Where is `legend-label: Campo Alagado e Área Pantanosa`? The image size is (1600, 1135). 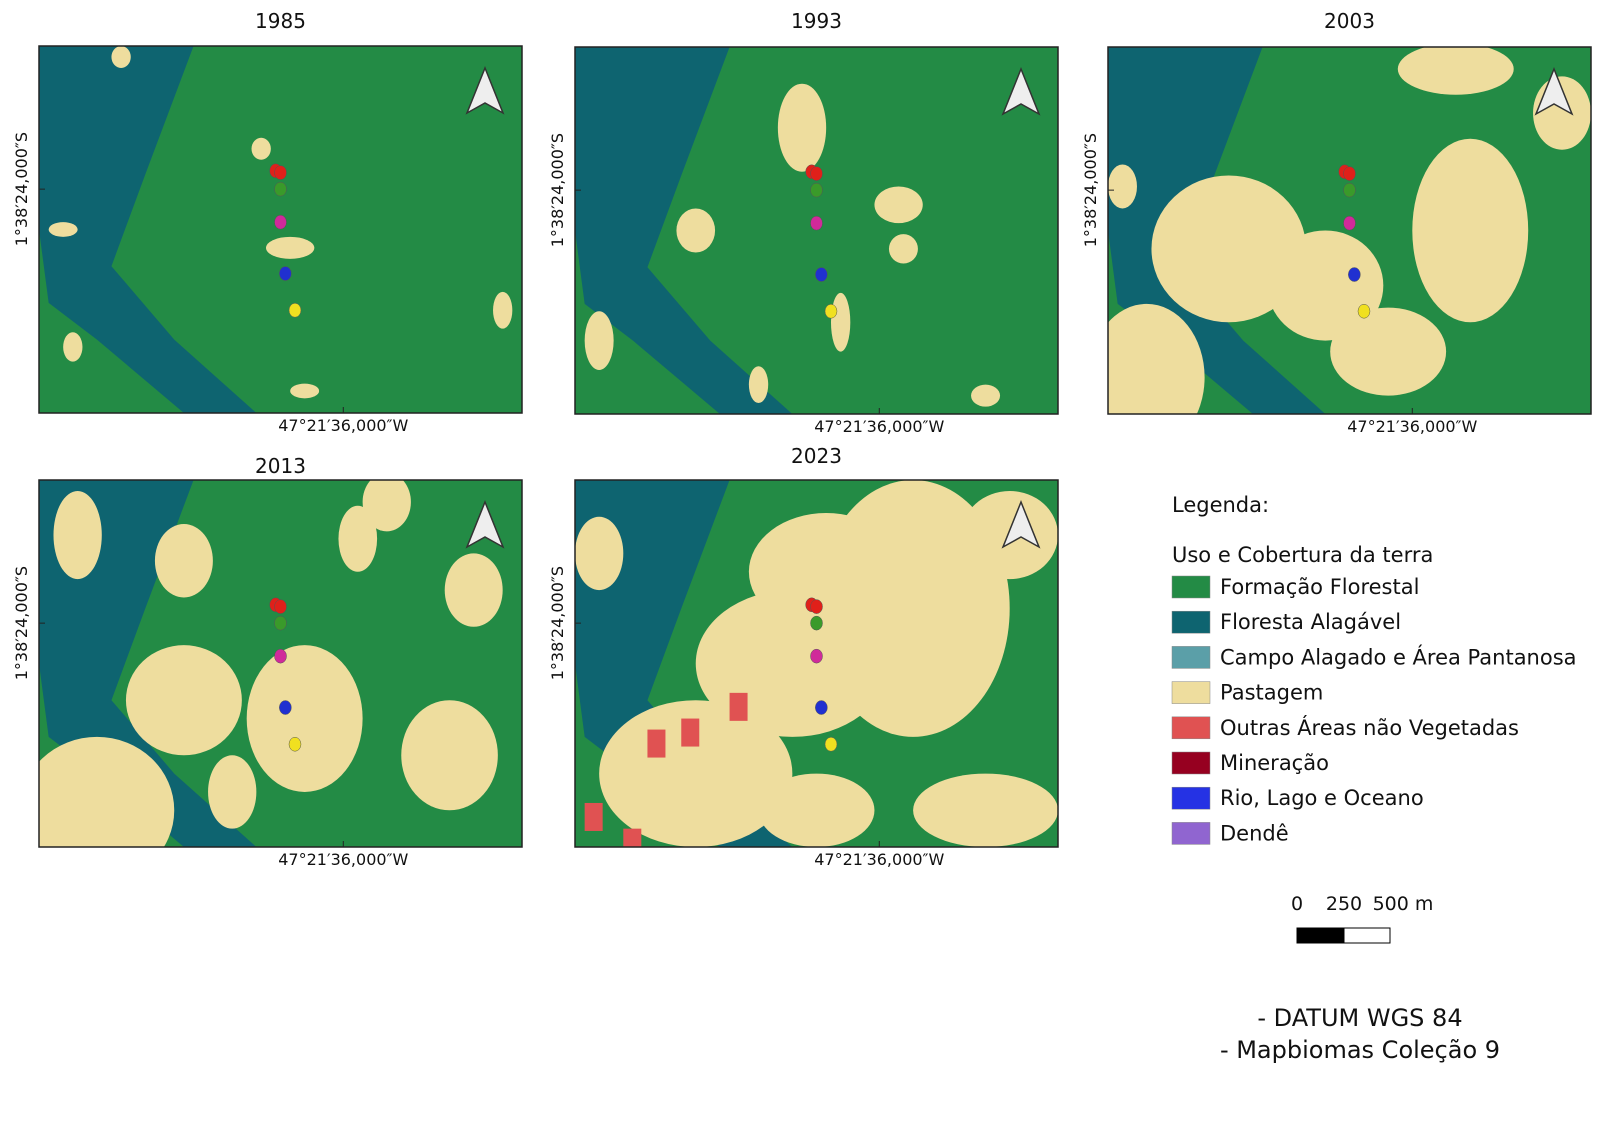
legend-label: Campo Alagado e Área Pantanosa is located at coordinates (1398, 656).